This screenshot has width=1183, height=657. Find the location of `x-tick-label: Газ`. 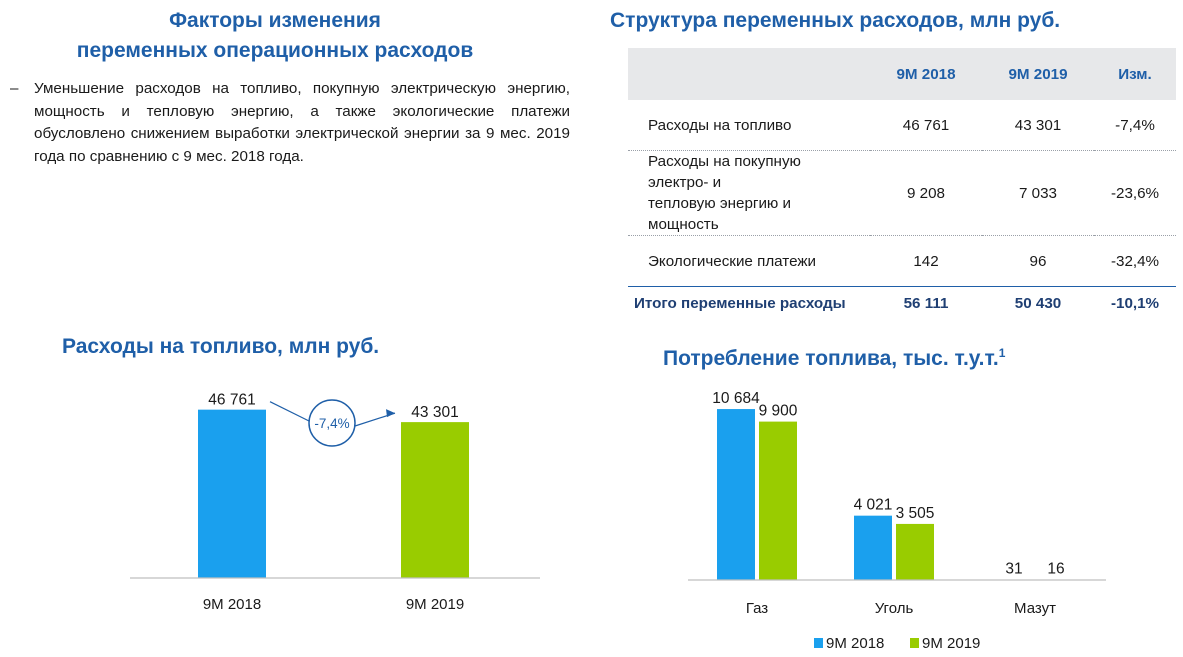

x-tick-label: Газ is located at coordinates (757, 608).